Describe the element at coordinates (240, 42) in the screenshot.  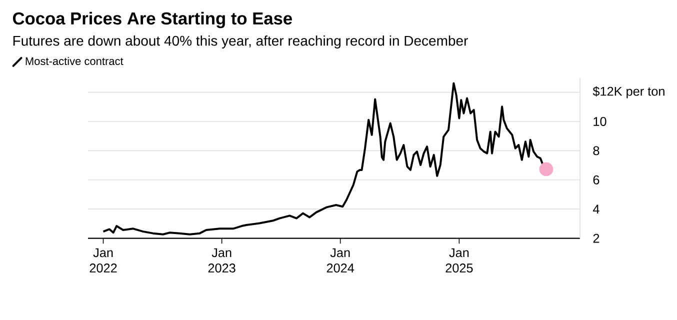
I see `chart-subtitle: Futures are down about 40% this year, after reaching record in December` at that location.